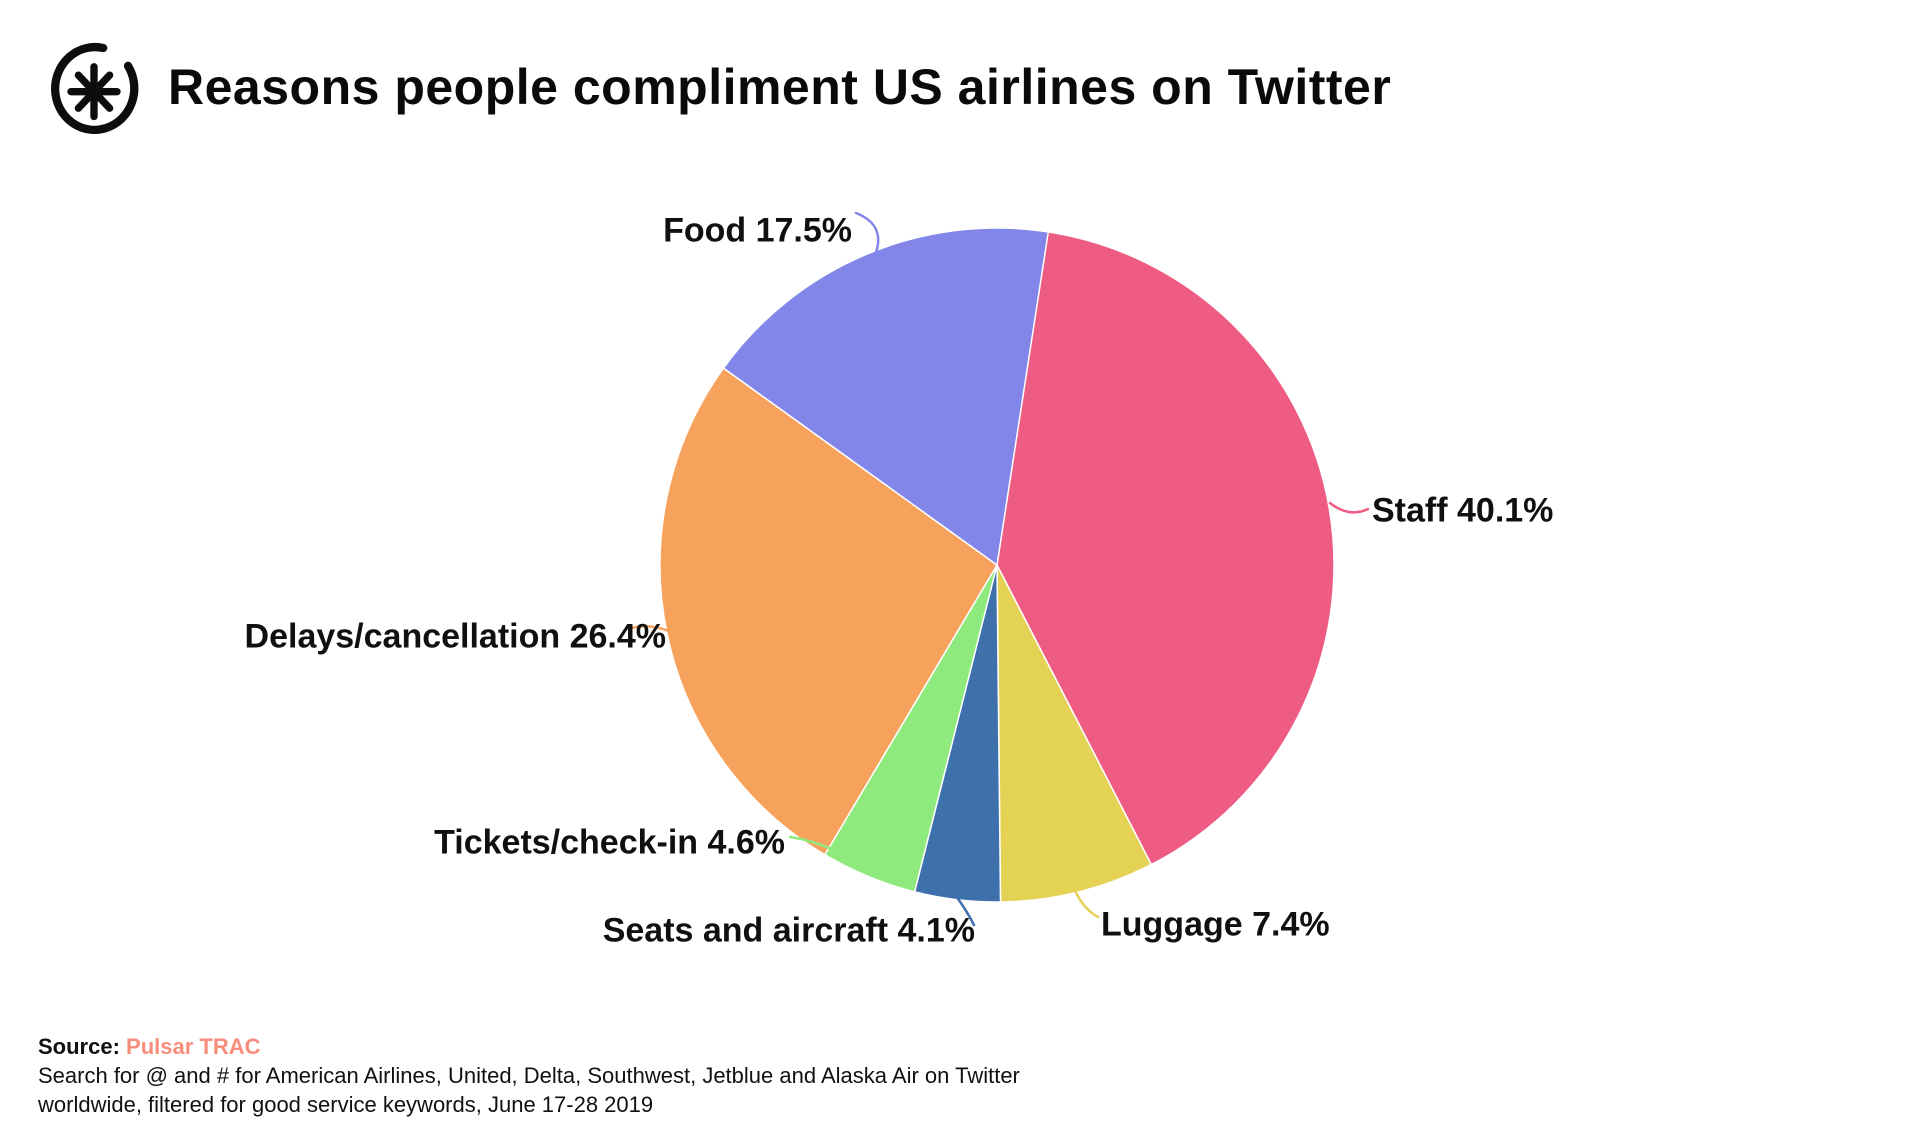 The width and height of the screenshot is (1912, 1146). Describe the element at coordinates (757, 230) in the screenshot. I see `slice-label-food: Food 17.5%` at that location.